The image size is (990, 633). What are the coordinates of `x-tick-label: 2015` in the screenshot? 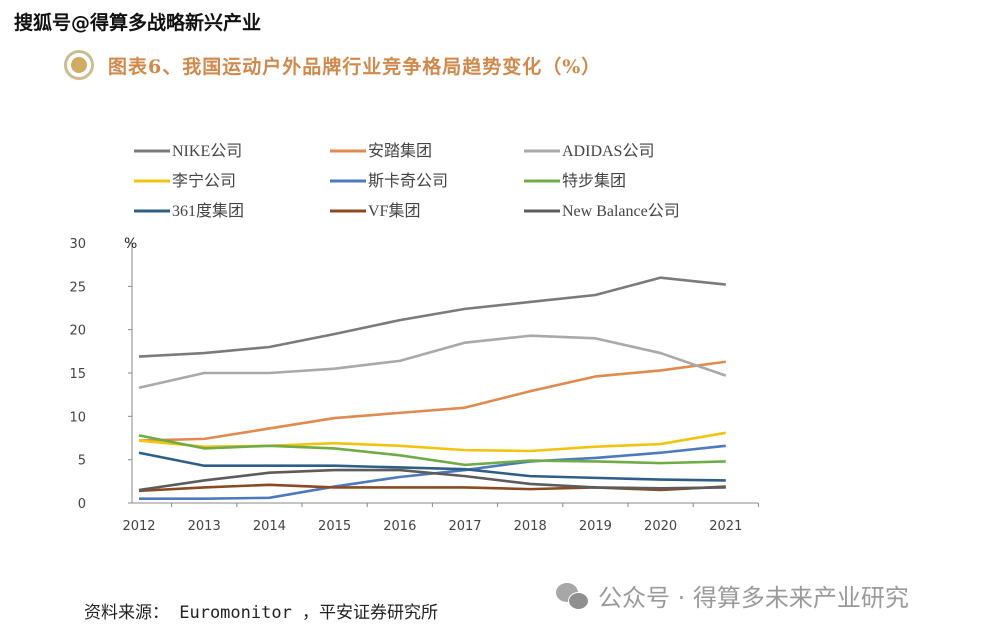 It's located at (334, 526).